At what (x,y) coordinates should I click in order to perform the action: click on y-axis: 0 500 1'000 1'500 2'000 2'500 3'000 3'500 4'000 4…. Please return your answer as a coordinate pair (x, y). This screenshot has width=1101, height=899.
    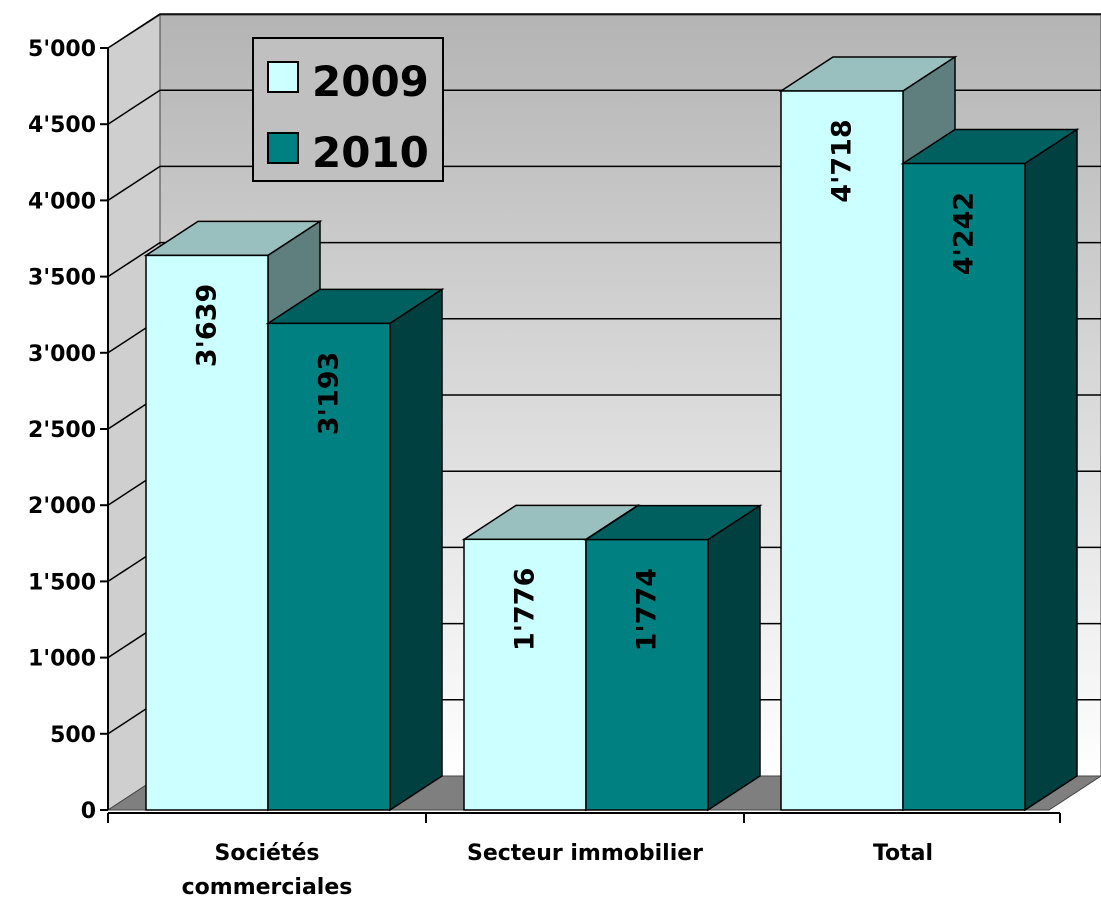
    Looking at the image, I should click on (68, 430).